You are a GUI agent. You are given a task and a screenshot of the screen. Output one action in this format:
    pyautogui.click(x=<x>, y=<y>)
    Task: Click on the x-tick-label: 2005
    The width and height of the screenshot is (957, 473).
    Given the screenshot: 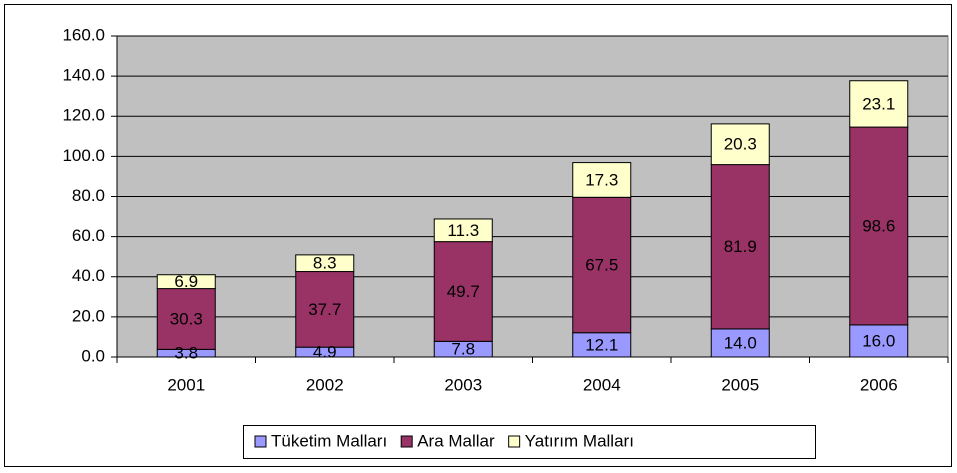 What is the action you would take?
    pyautogui.click(x=740, y=384)
    